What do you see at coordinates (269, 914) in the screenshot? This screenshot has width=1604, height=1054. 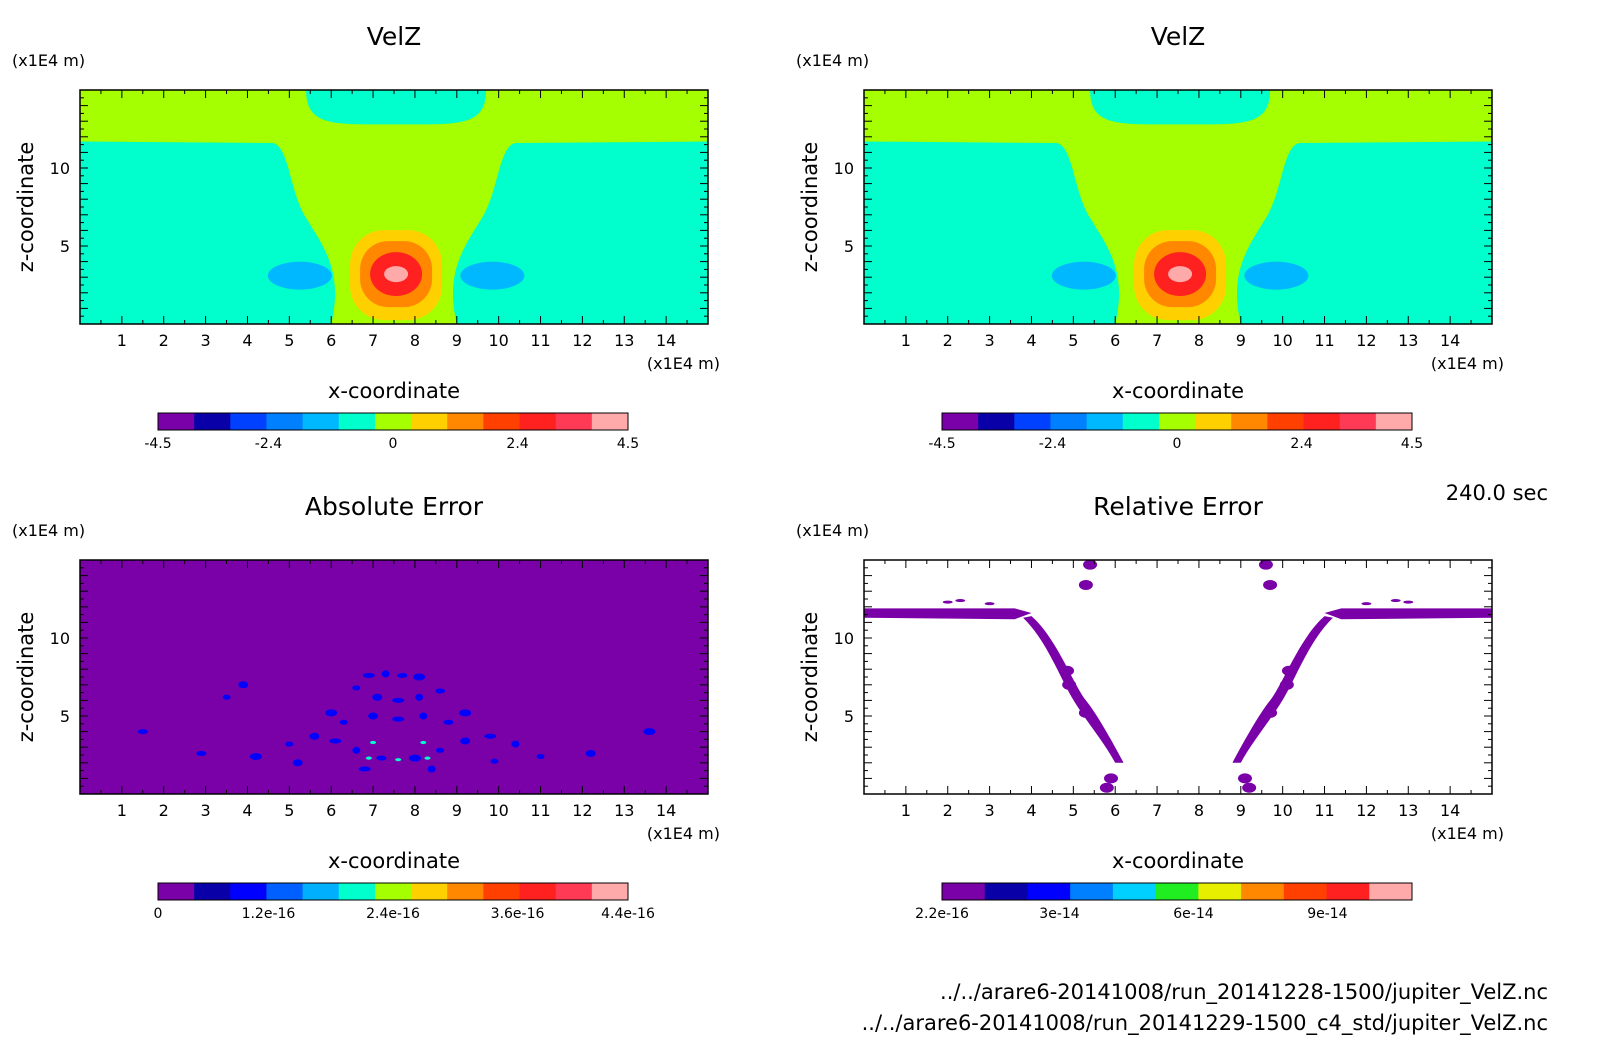 I see `colorbar-label: 1.2e-16` at bounding box center [269, 914].